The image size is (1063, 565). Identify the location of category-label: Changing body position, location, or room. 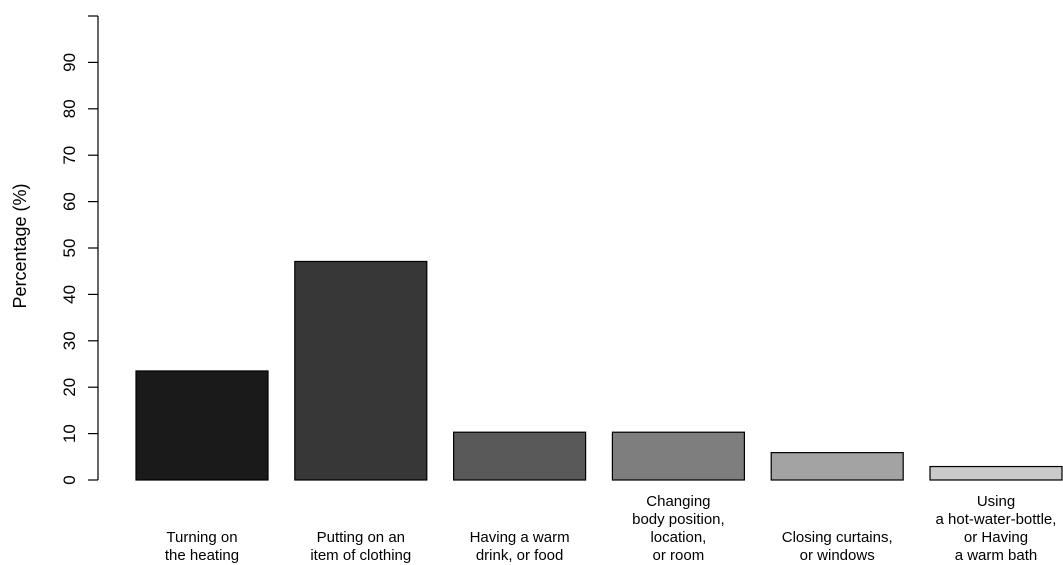
(678, 528).